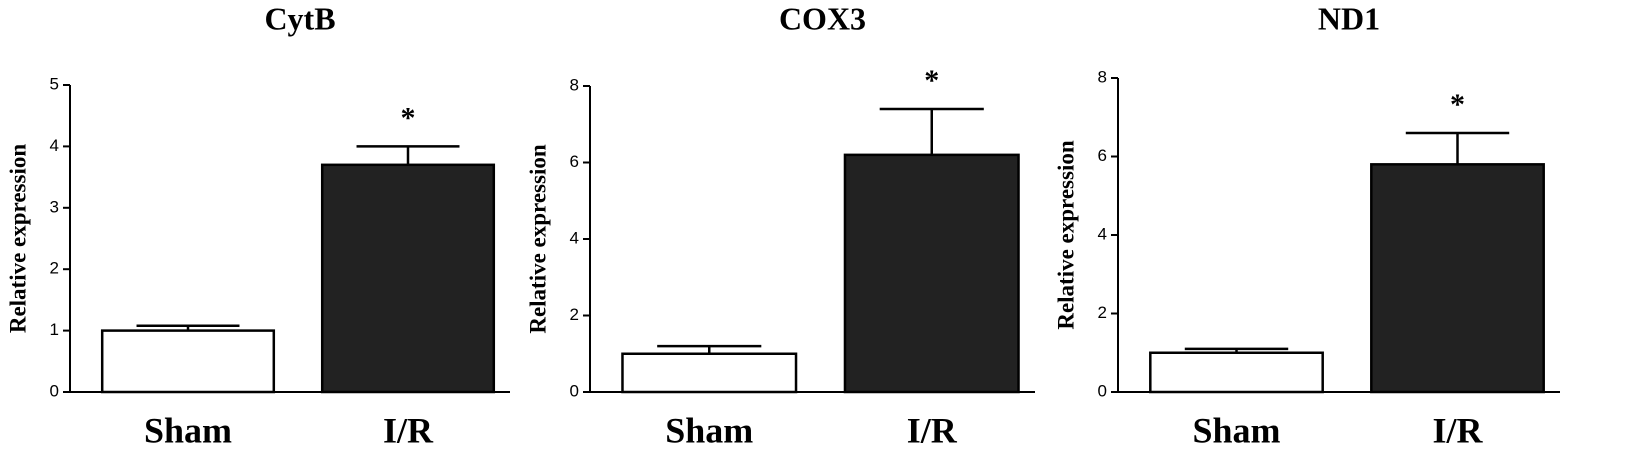 Image resolution: width=1650 pixels, height=472 pixels. I want to click on chart-title: CytB, so click(299, 18).